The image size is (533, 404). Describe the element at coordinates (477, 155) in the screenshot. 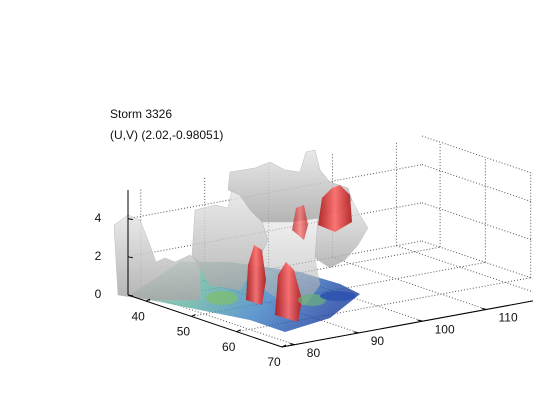

I see `grid-box-top-back` at that location.